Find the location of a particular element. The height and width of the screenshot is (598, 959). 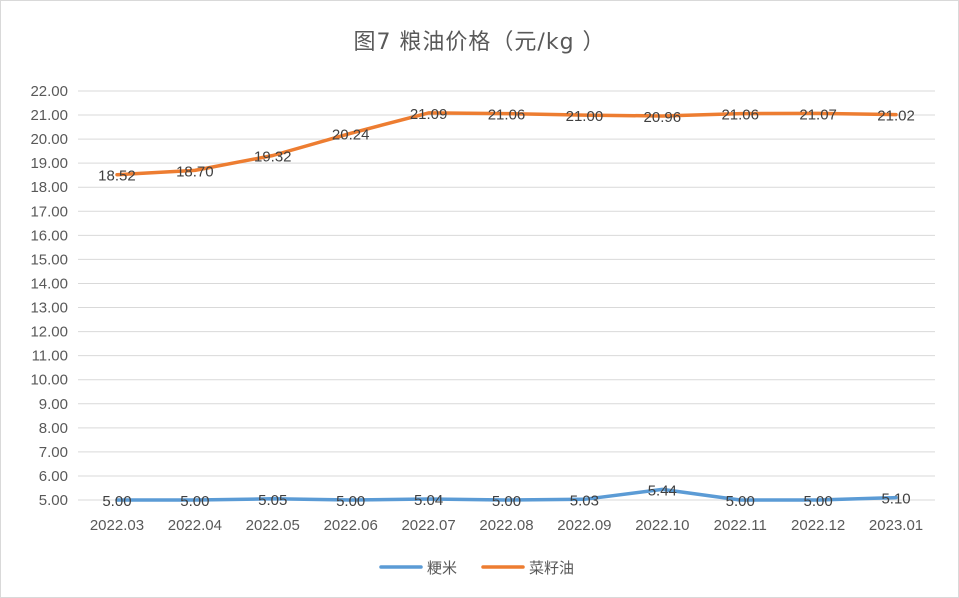

x-tick-label: 2023.01 is located at coordinates (896, 525).